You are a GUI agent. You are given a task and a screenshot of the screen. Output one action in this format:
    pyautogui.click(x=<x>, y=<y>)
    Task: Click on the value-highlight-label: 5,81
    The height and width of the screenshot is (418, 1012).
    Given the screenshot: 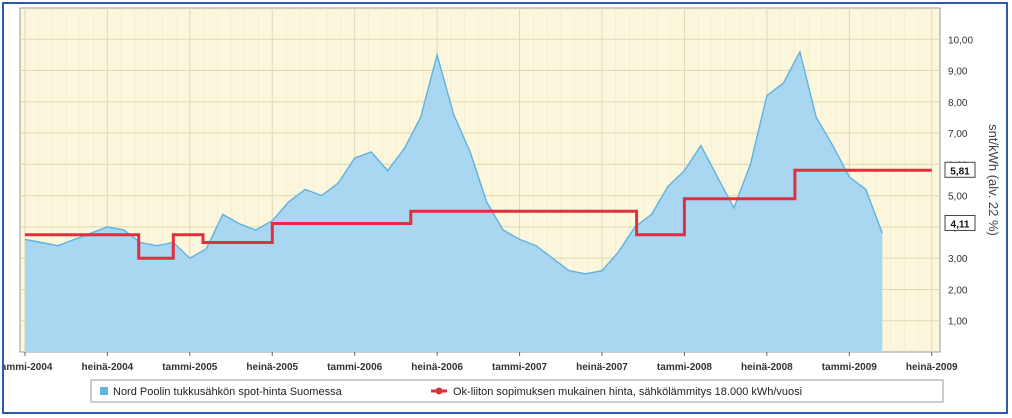 What is the action you would take?
    pyautogui.click(x=960, y=171)
    